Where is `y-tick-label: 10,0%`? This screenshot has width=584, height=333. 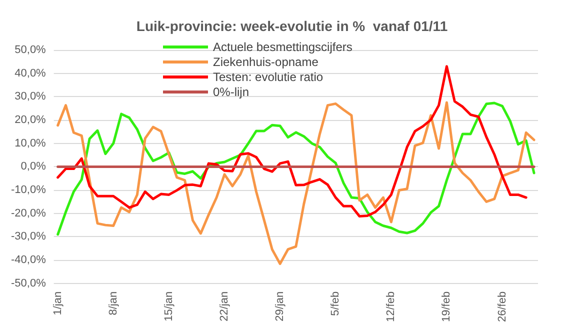 y-tick-label: 10,0% is located at coordinates (30, 143).